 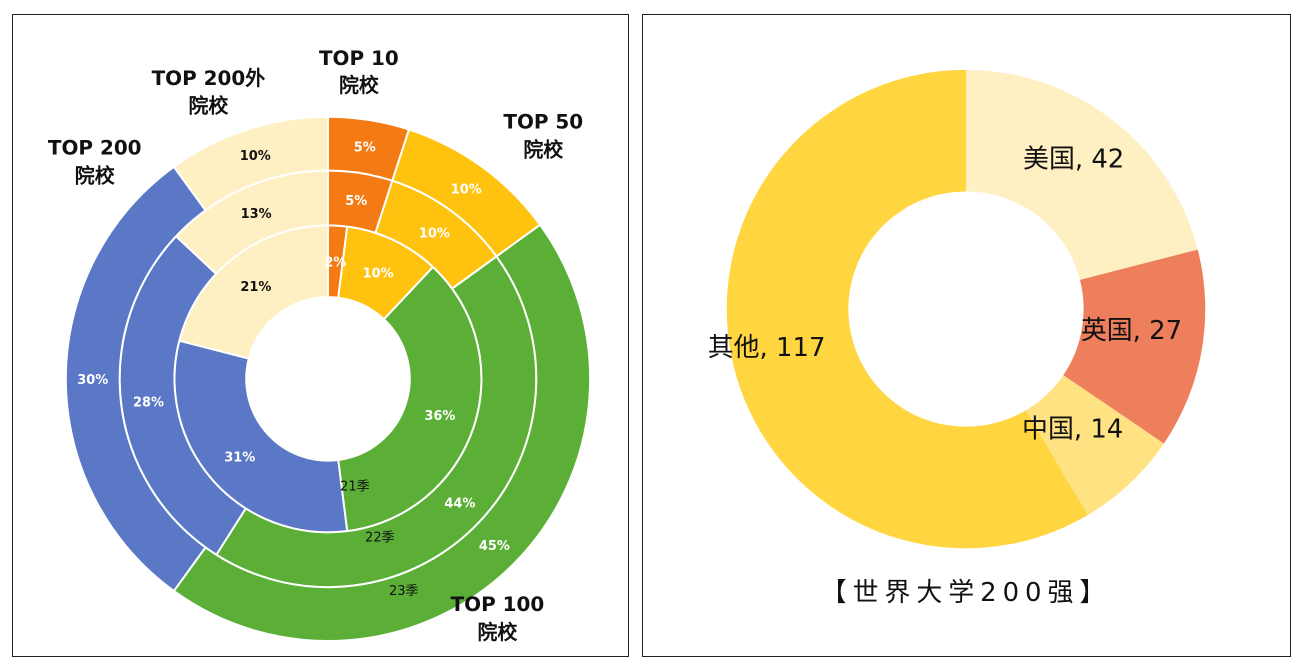 I want to click on ring-2-top50-label: 10%, so click(x=434, y=233).